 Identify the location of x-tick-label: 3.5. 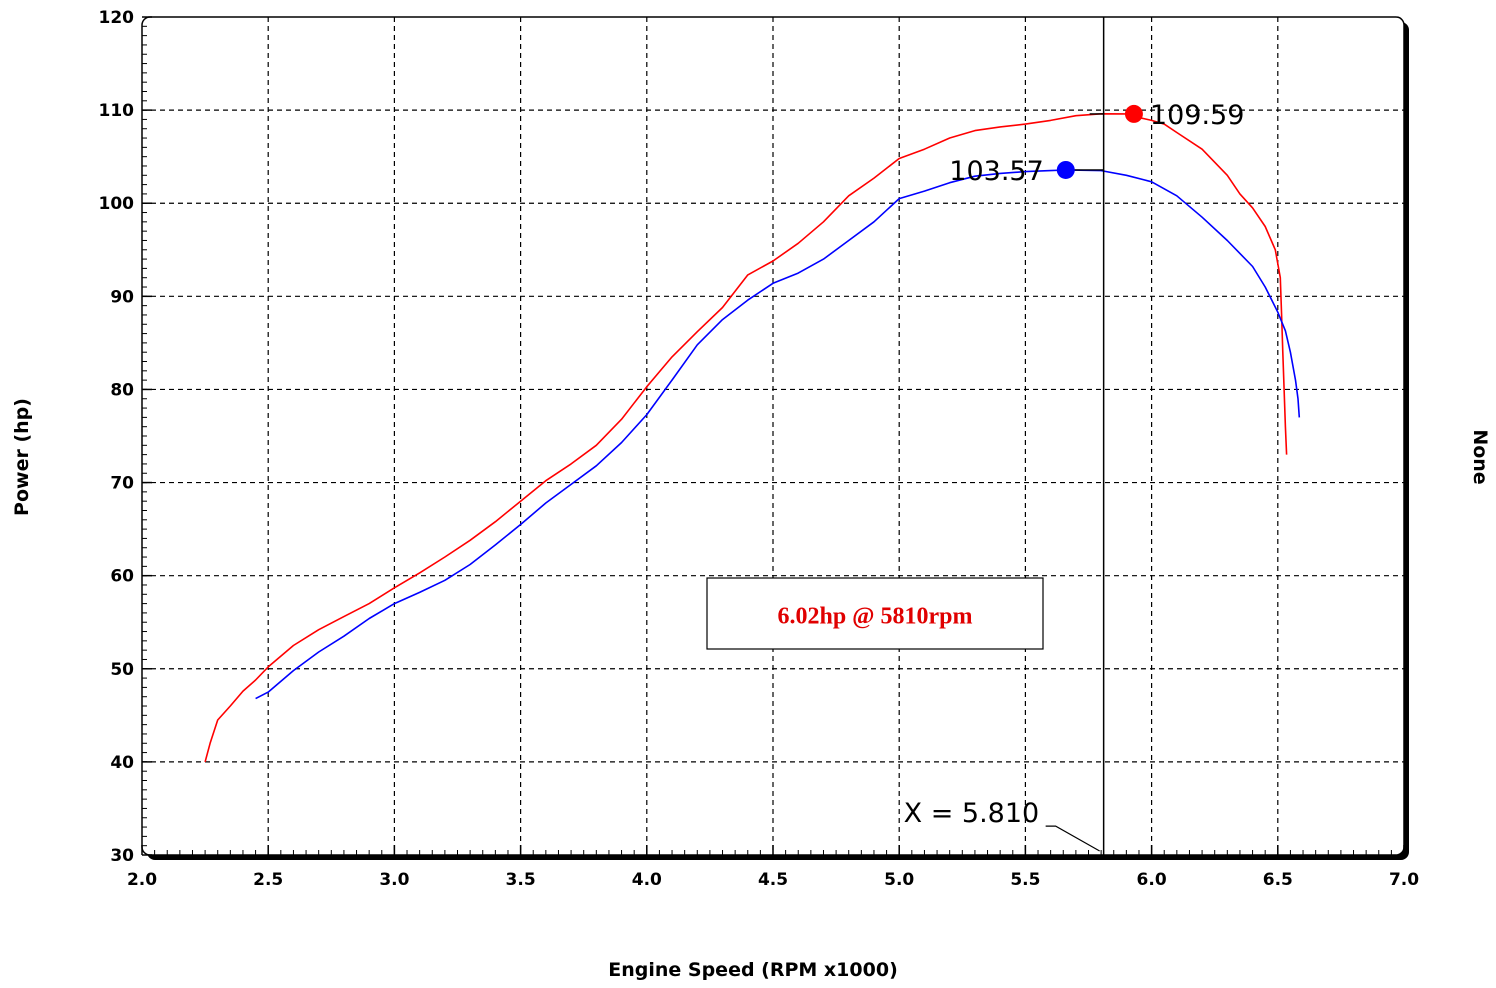
(521, 880).